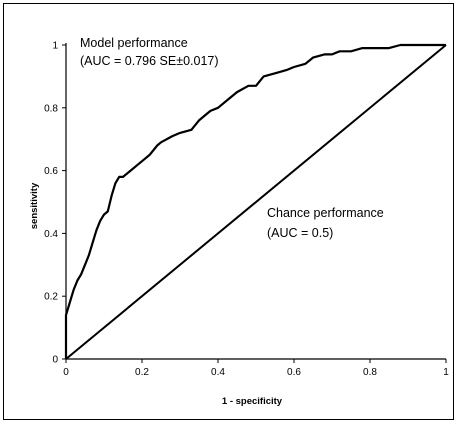 The image size is (460, 426). I want to click on y-axis-title: sensitivity, so click(34, 205).